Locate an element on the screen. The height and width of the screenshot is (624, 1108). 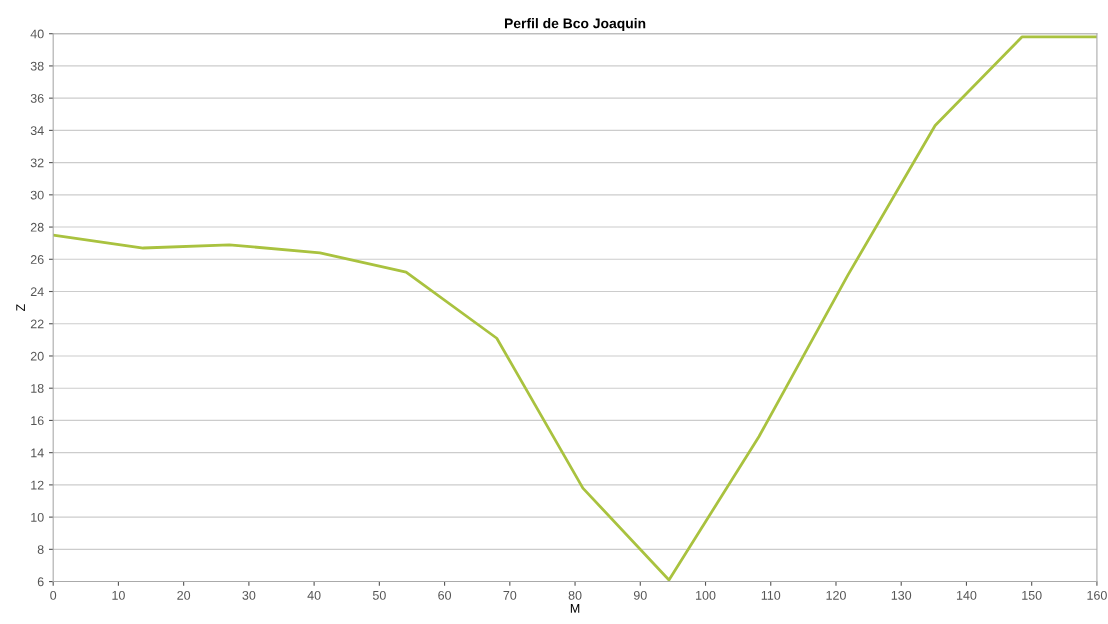
x-axis-title: M is located at coordinates (575, 608).